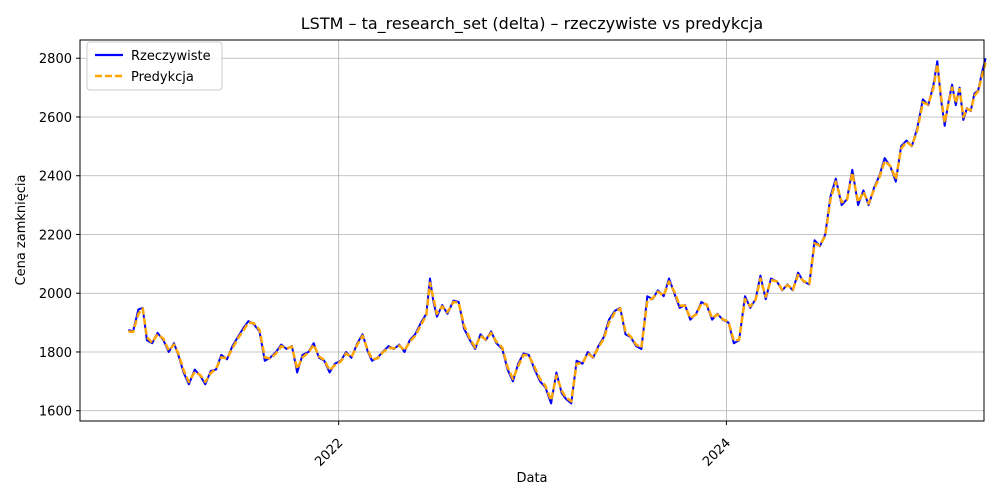  I want to click on y-axis-label: Cena zamknięcia, so click(21, 230).